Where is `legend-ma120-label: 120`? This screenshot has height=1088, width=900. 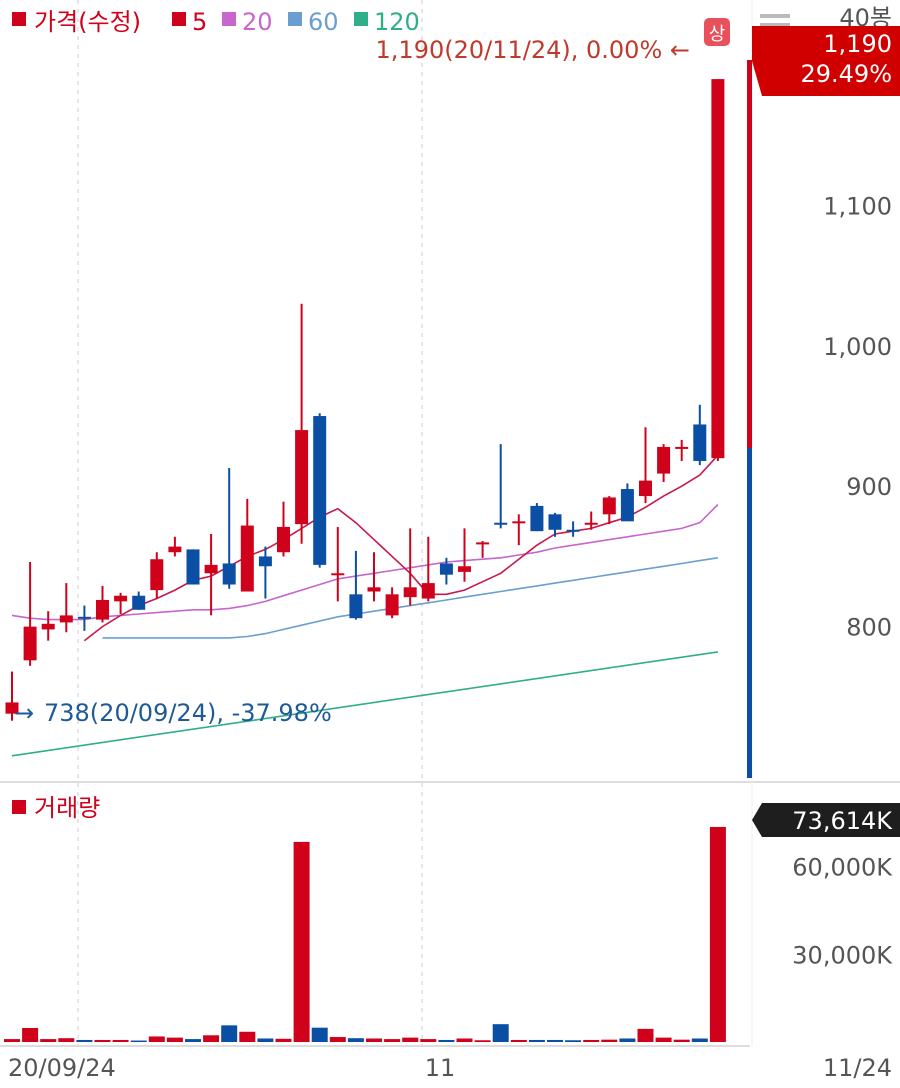 legend-ma120-label: 120 is located at coordinates (397, 22).